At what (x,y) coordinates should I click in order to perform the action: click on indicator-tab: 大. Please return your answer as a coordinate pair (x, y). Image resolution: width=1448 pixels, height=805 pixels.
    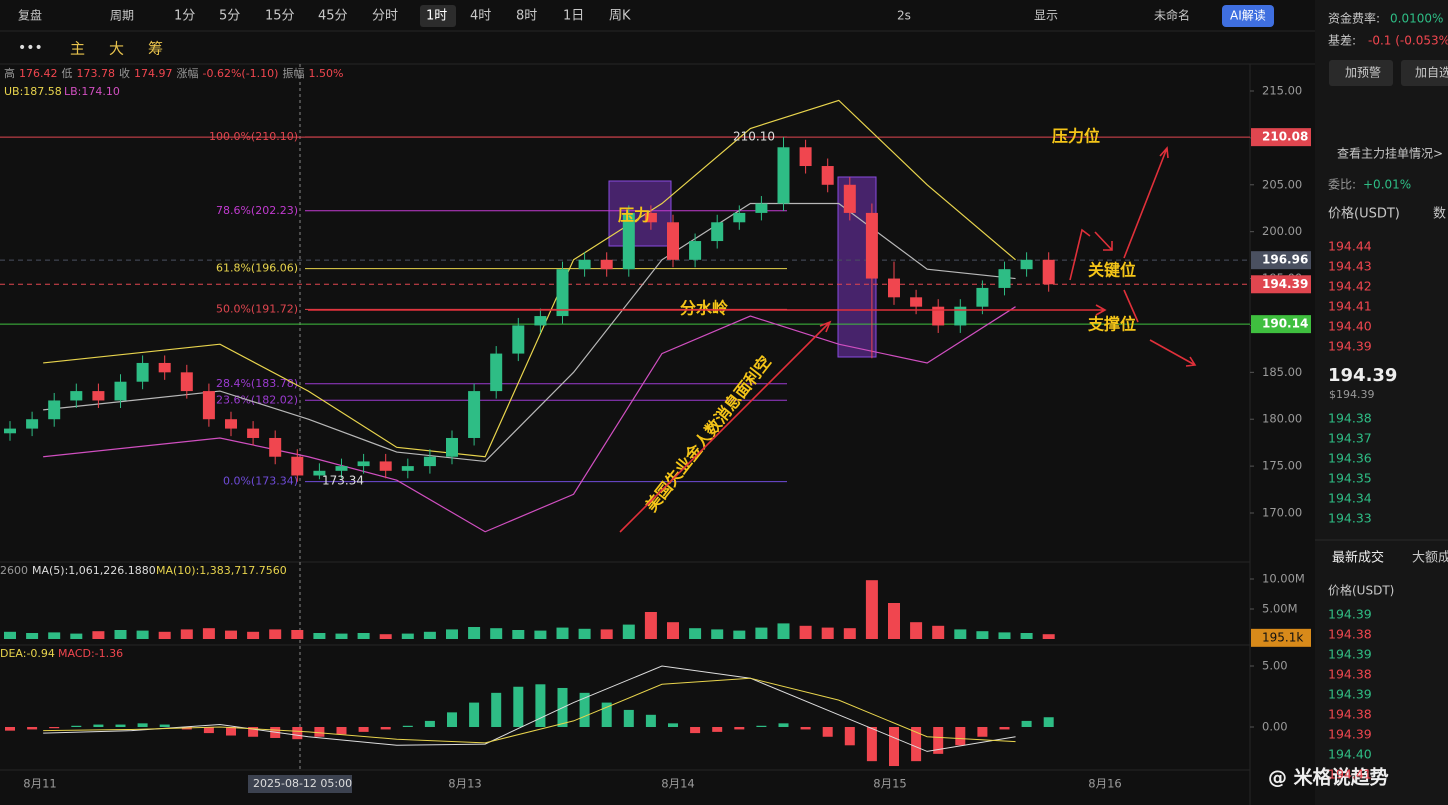
    Looking at the image, I should click on (116, 49).